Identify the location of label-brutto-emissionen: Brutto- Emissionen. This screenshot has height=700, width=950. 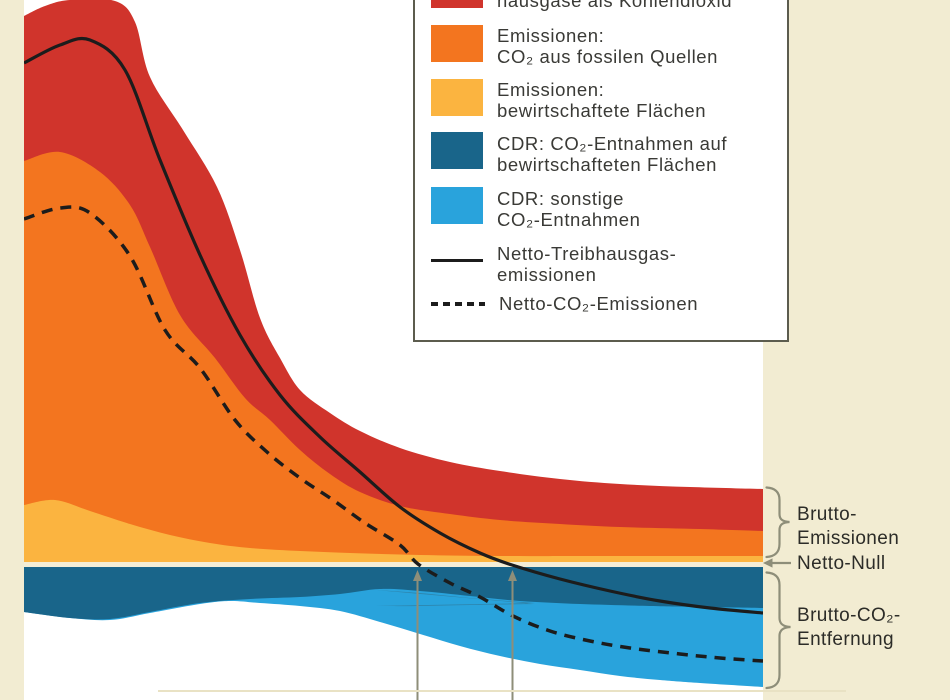
(848, 527).